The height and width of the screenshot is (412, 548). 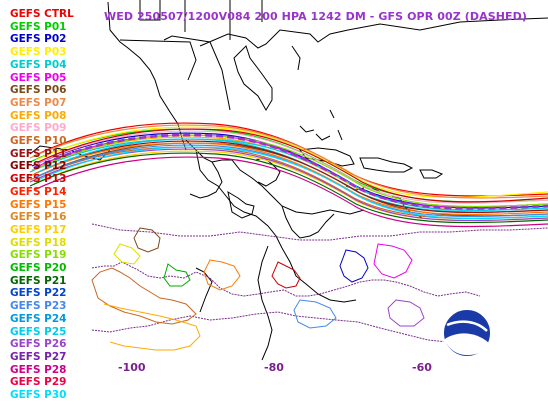 I want to click on legend-entry: GEFS P13, so click(x=38, y=179).